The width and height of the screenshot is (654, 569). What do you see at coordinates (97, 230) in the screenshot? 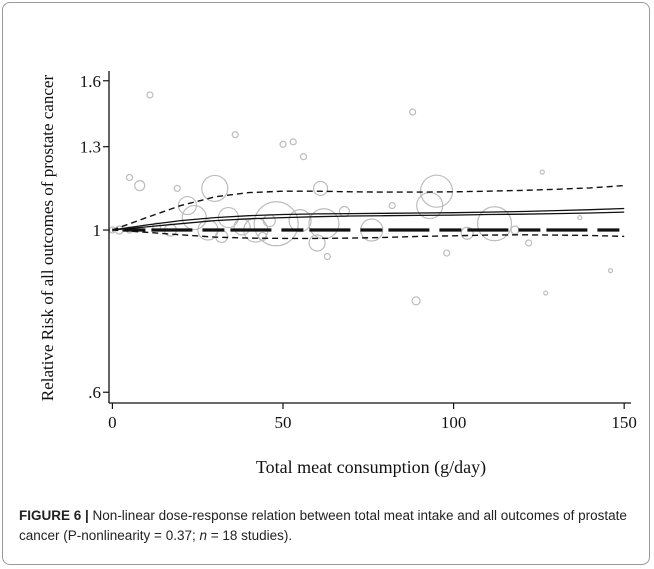
I see `y-tick-label: 1` at bounding box center [97, 230].